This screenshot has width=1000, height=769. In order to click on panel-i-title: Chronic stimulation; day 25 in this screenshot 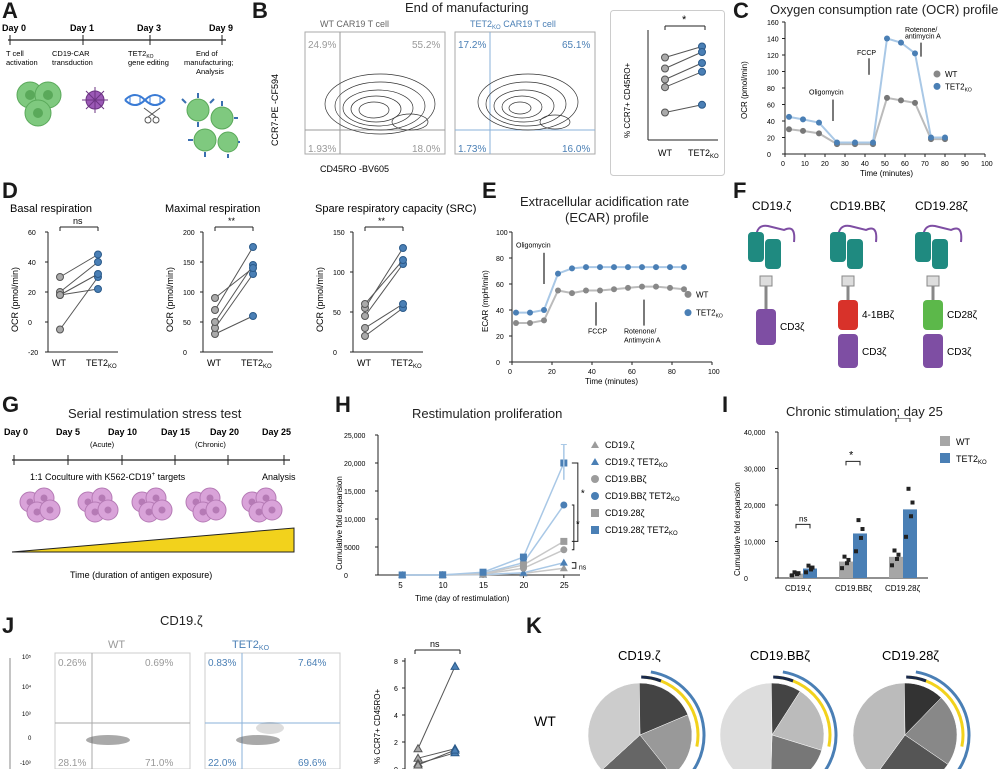, I will do `click(864, 411)`.